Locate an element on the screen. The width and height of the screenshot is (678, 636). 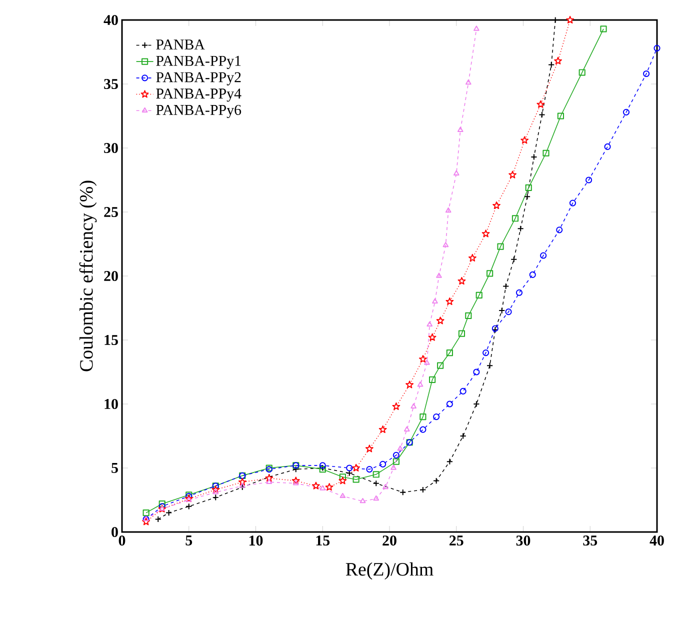
y-tick-label: 35 is located at coordinates (111, 84).